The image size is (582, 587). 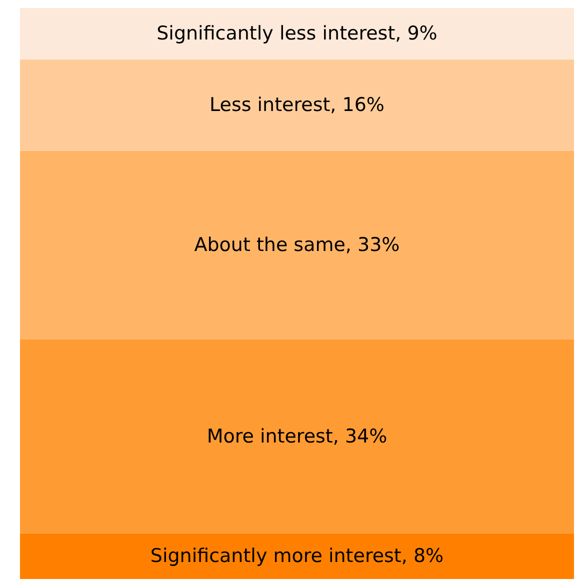 I want to click on data-label: Less interest, 16%, so click(x=297, y=105).